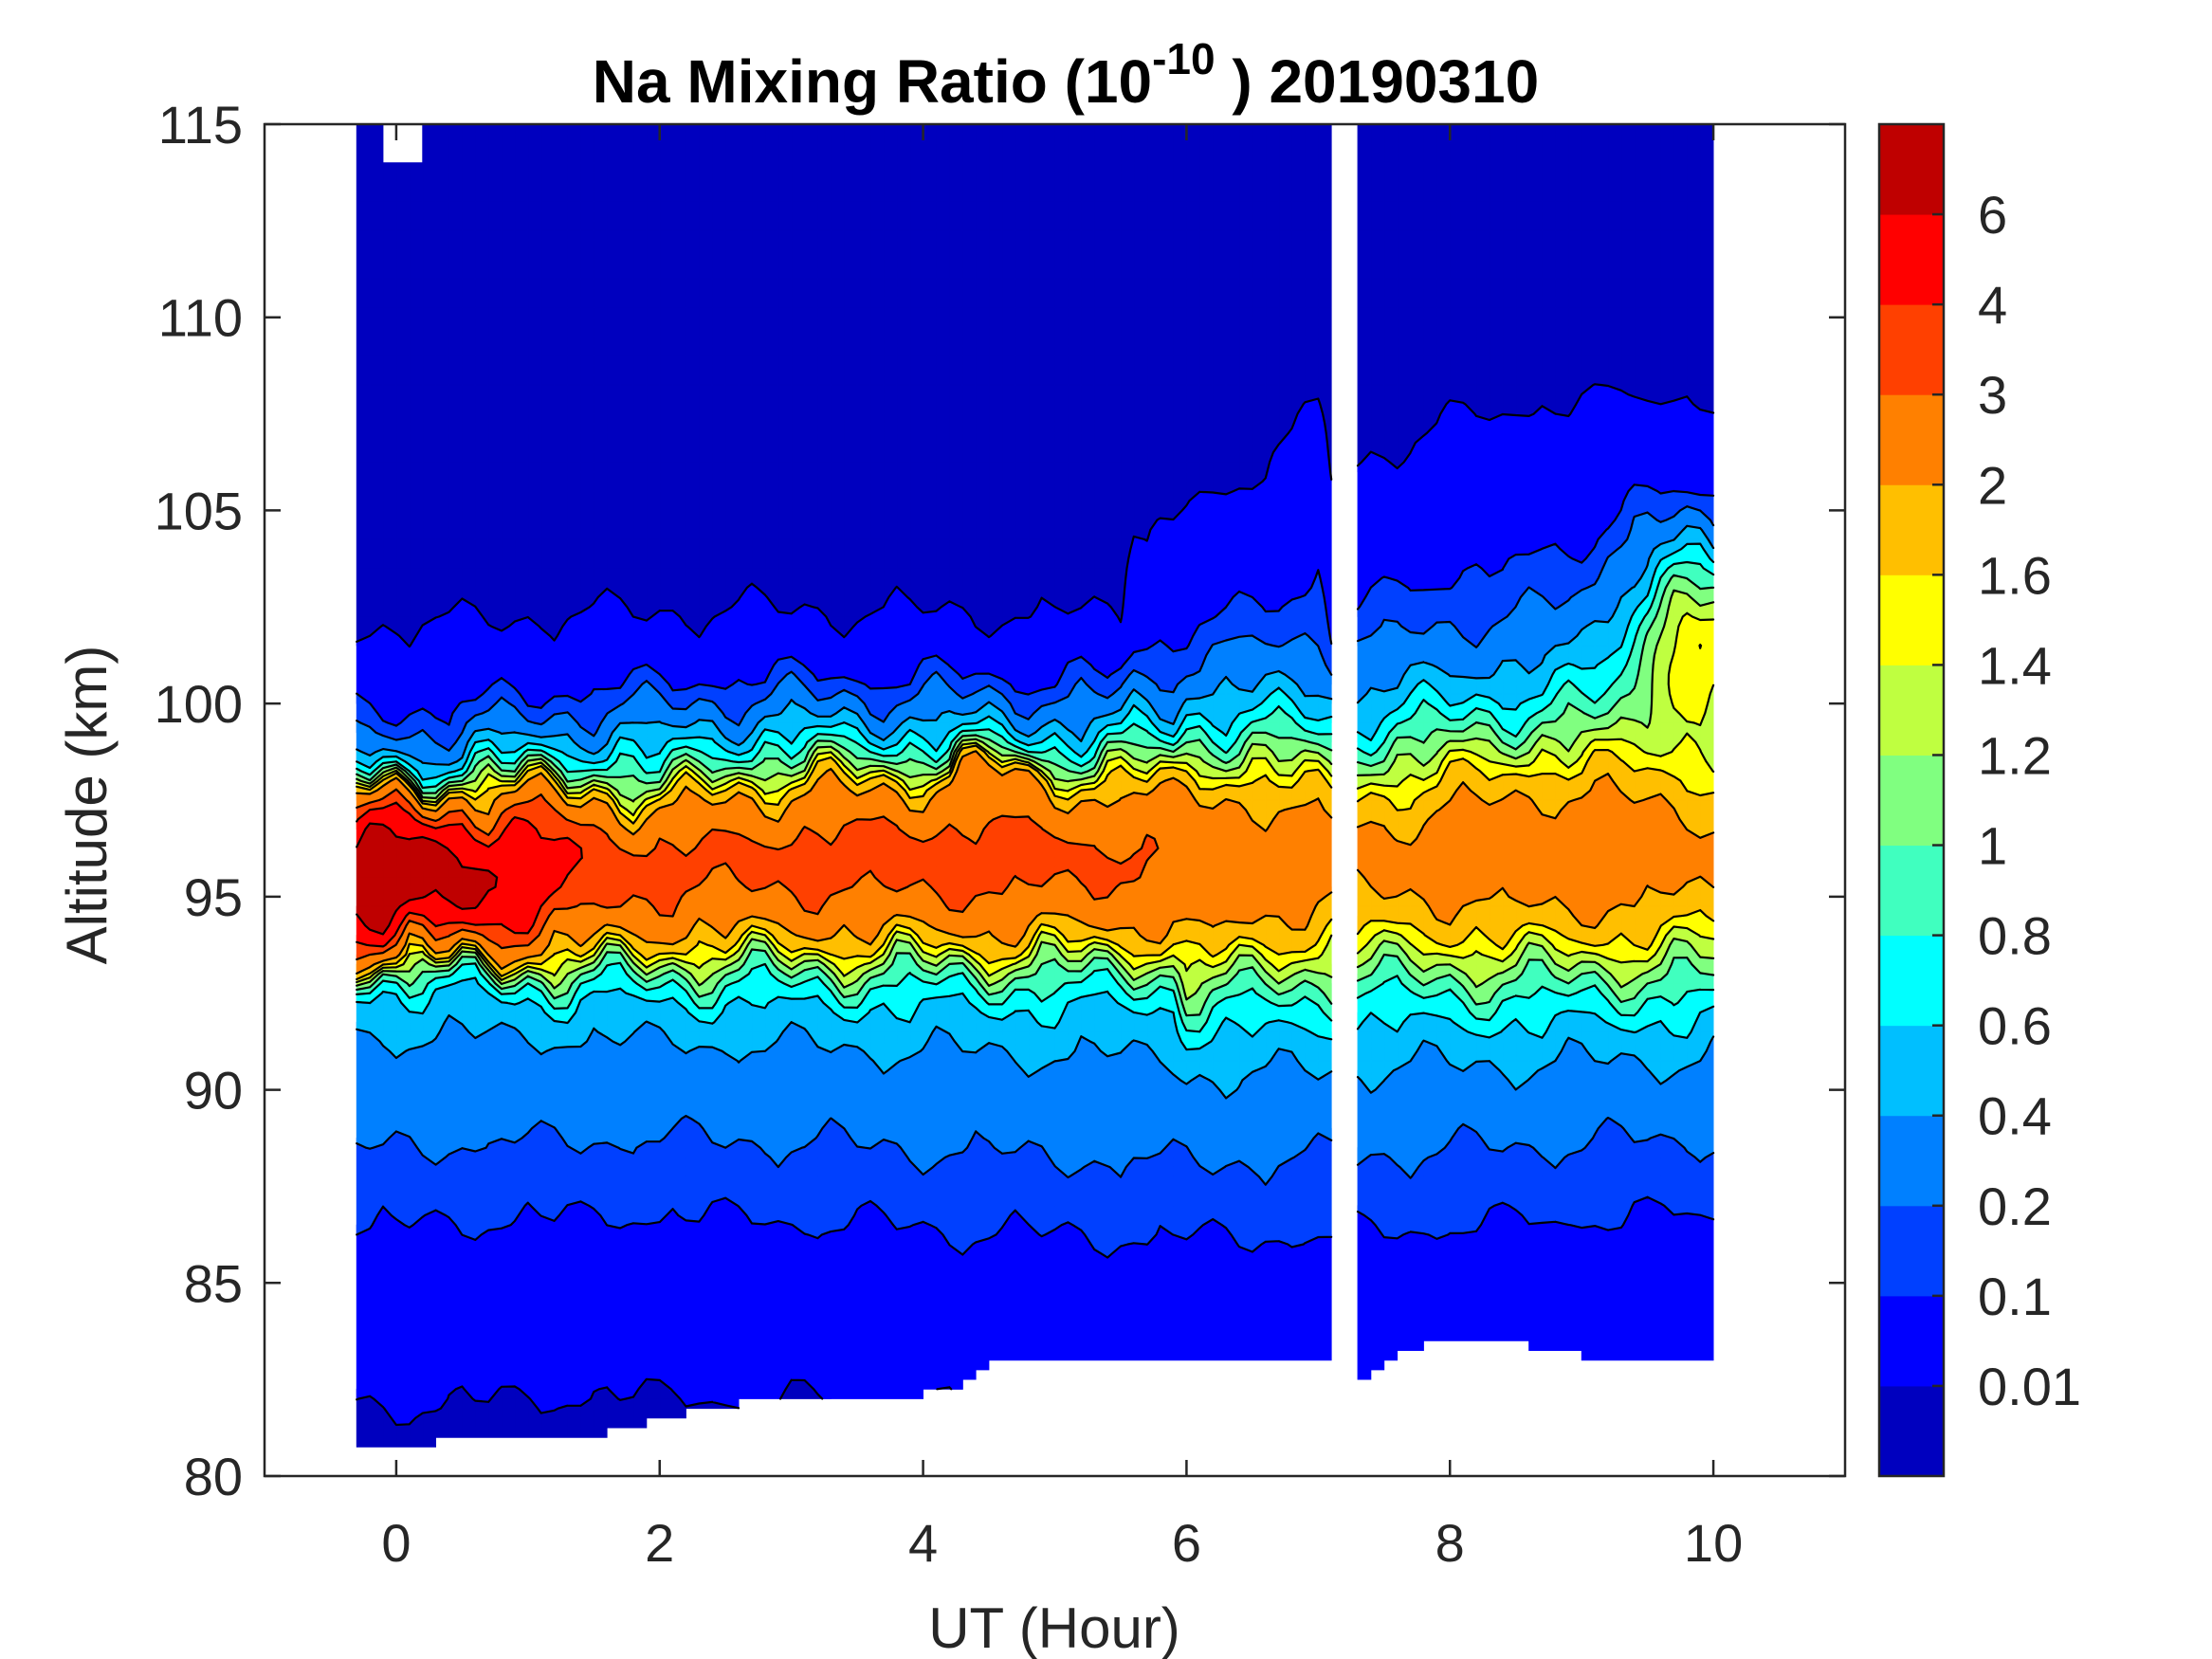  I want to click on chart-title-main: Na Mixing Ratio (10, so click(872, 81).